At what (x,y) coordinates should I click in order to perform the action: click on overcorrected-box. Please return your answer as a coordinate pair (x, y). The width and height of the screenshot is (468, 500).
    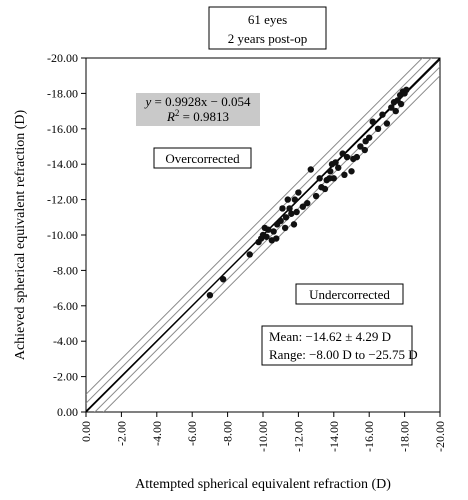
    Looking at the image, I should click on (202, 158).